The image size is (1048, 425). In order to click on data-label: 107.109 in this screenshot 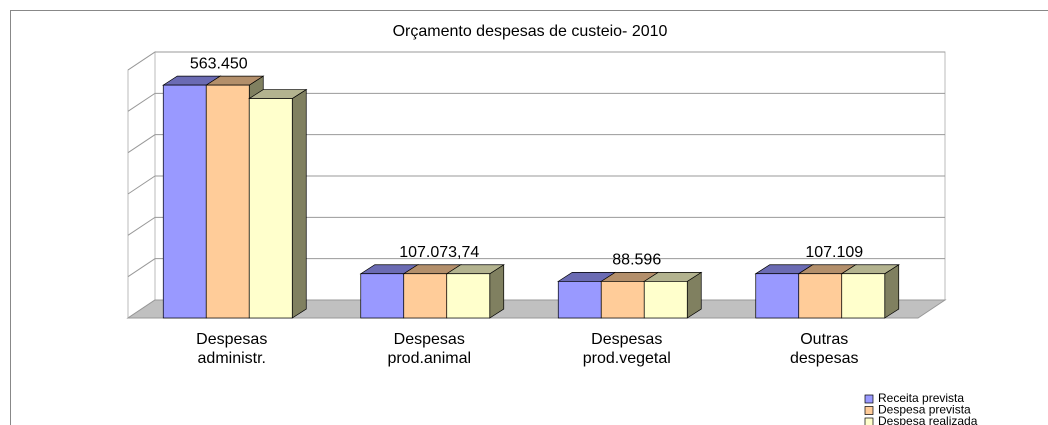, I will do `click(834, 252)`.